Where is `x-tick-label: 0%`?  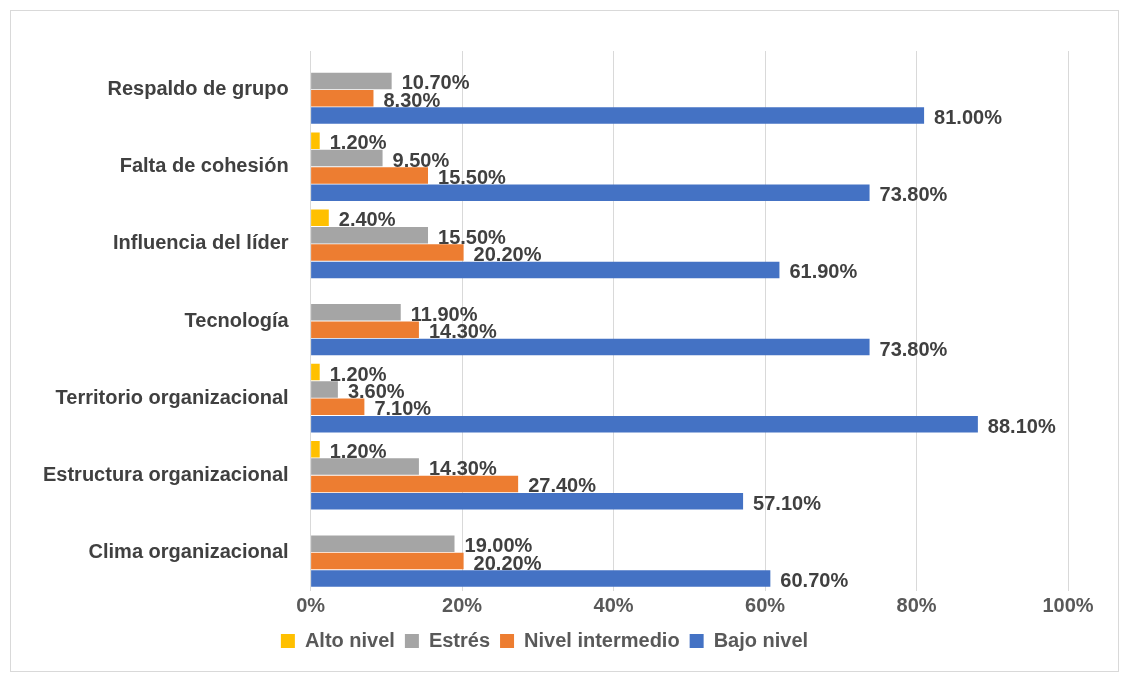 x-tick-label: 0% is located at coordinates (311, 604).